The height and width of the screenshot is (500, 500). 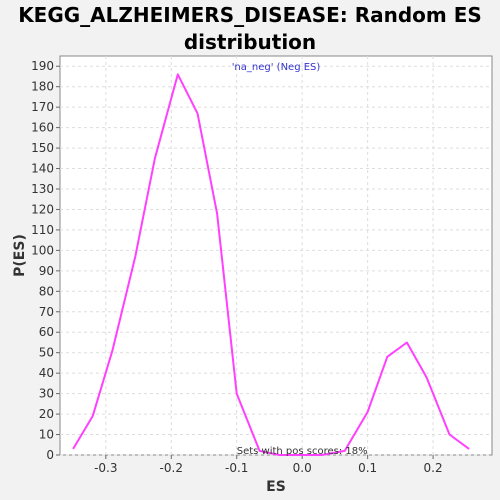 What do you see at coordinates (46, 291) in the screenshot?
I see `y-tick-label: 80` at bounding box center [46, 291].